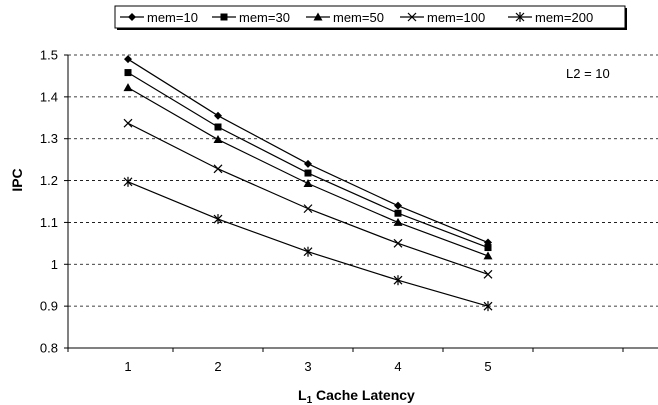 Image resolution: width=658 pixels, height=405 pixels. I want to click on y-tick-label-1.3: 1.3, so click(49, 138).